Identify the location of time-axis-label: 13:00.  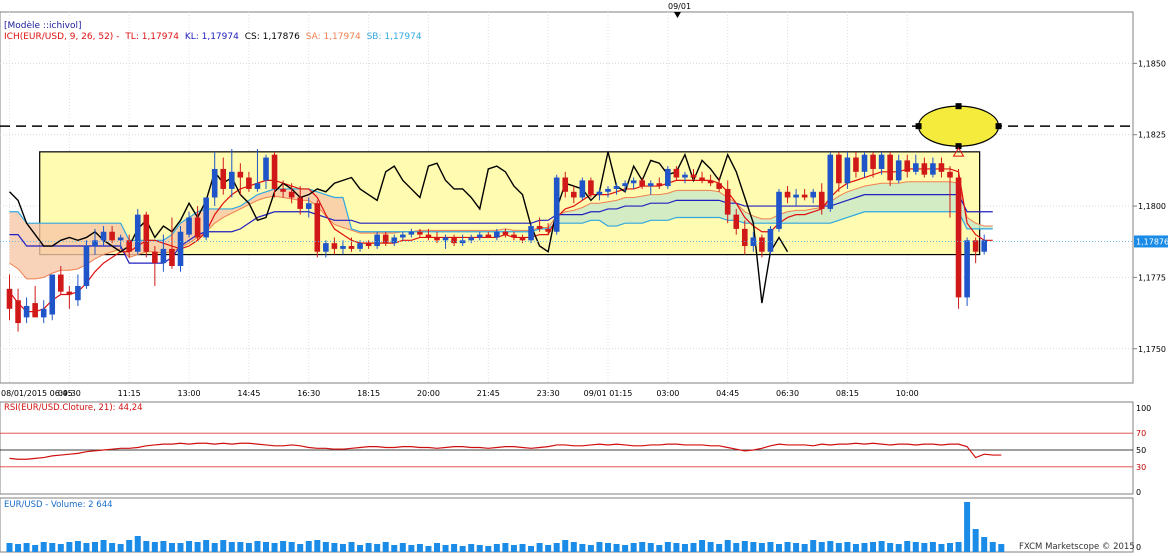
(189, 393).